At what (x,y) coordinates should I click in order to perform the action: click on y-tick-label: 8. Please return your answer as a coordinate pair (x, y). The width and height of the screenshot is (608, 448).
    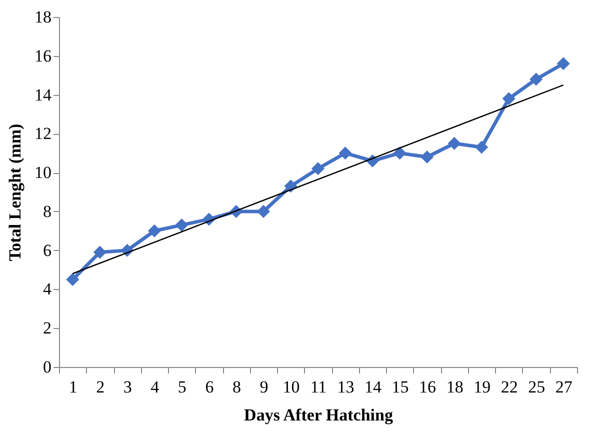
    Looking at the image, I should click on (47, 211).